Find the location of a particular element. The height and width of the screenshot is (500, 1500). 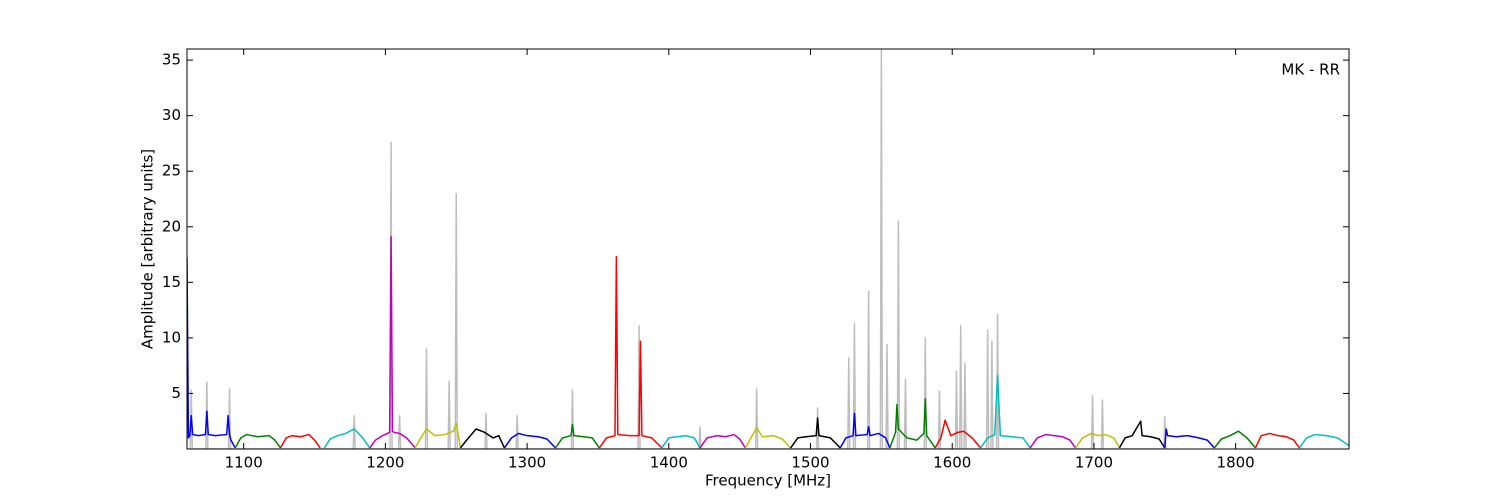

x-tick-label: 1500 is located at coordinates (810, 463).